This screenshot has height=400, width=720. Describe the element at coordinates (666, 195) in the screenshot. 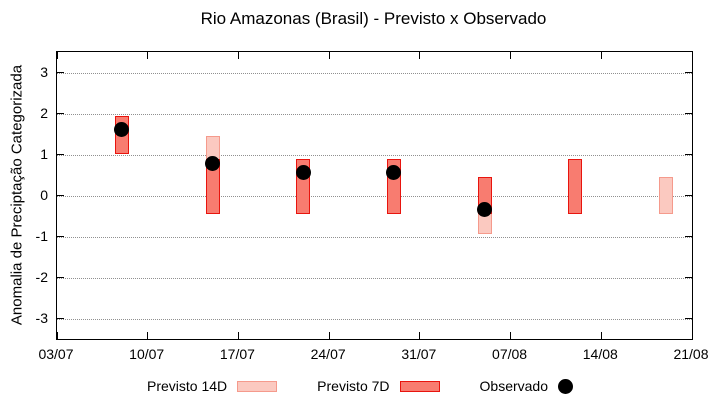

I see `forecast-bar-14d` at that location.